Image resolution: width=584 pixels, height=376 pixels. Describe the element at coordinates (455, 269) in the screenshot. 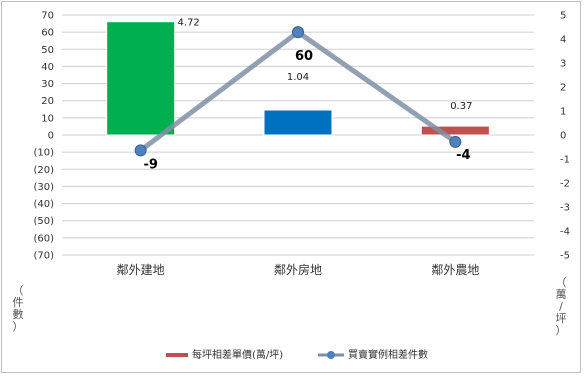

I see `category-label: 鄰外農地` at that location.